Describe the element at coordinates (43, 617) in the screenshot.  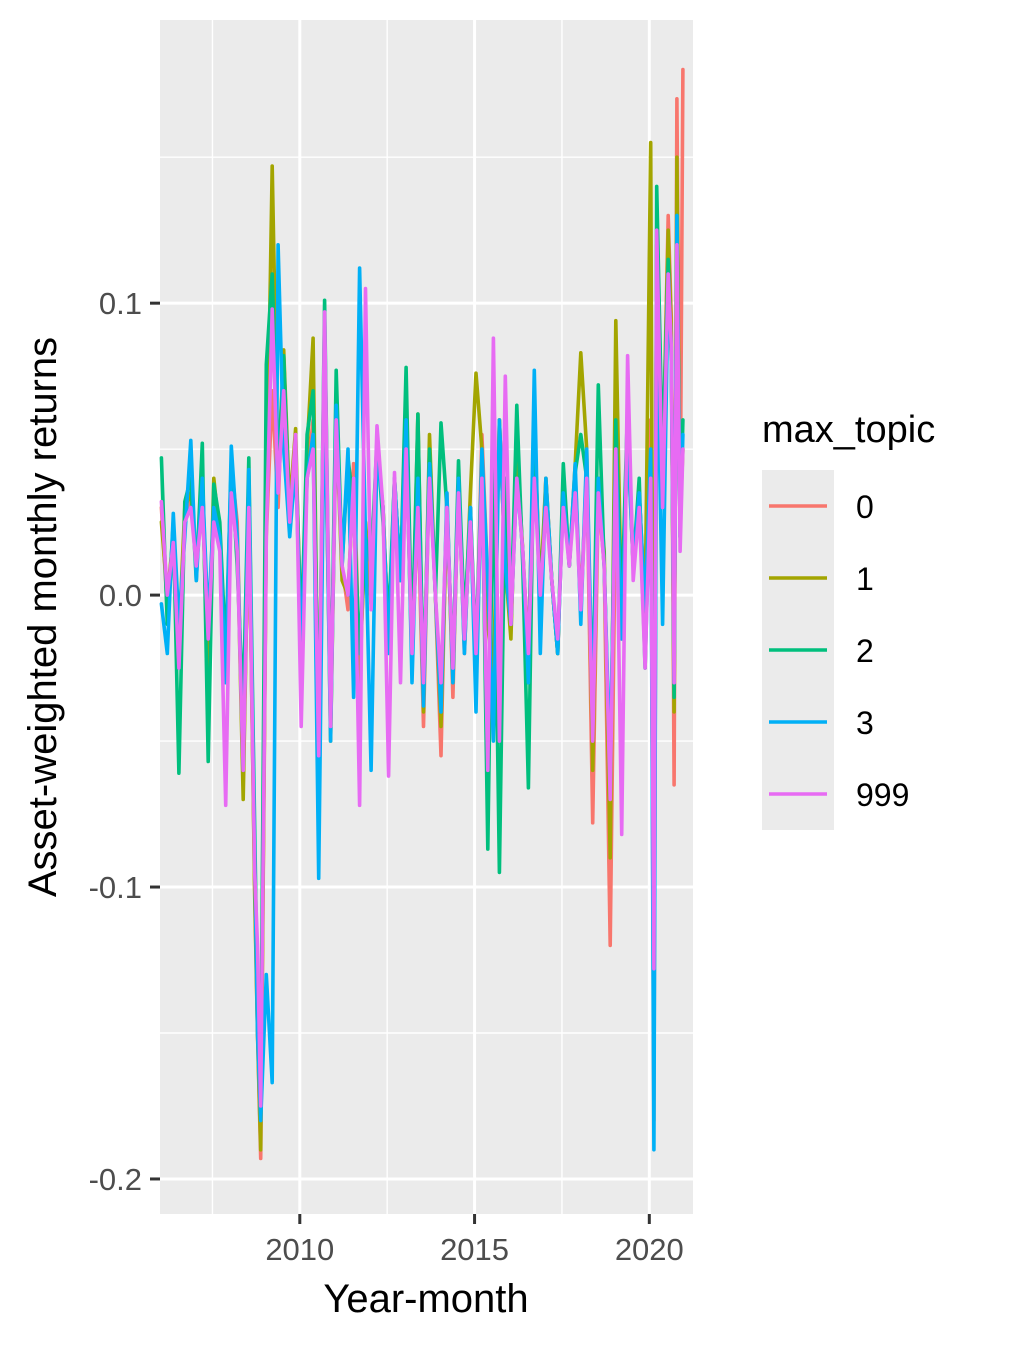
I see `y-axis-title: Asset-weighted monthly returns` at that location.